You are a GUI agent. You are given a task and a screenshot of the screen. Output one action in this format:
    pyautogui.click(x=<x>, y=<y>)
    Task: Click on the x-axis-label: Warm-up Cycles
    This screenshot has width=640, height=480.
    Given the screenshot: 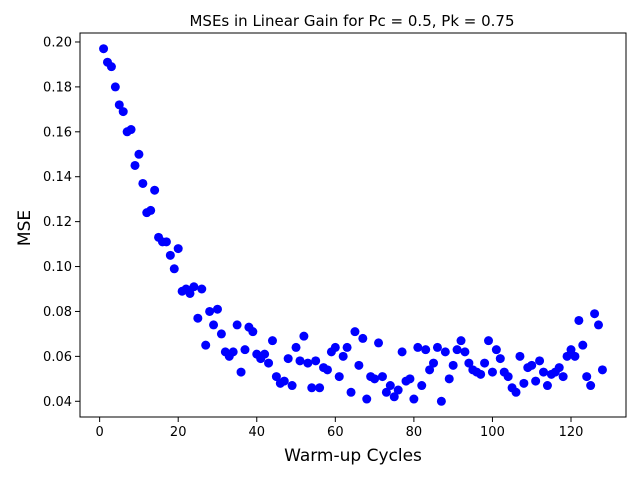 What is the action you would take?
    pyautogui.click(x=353, y=456)
    